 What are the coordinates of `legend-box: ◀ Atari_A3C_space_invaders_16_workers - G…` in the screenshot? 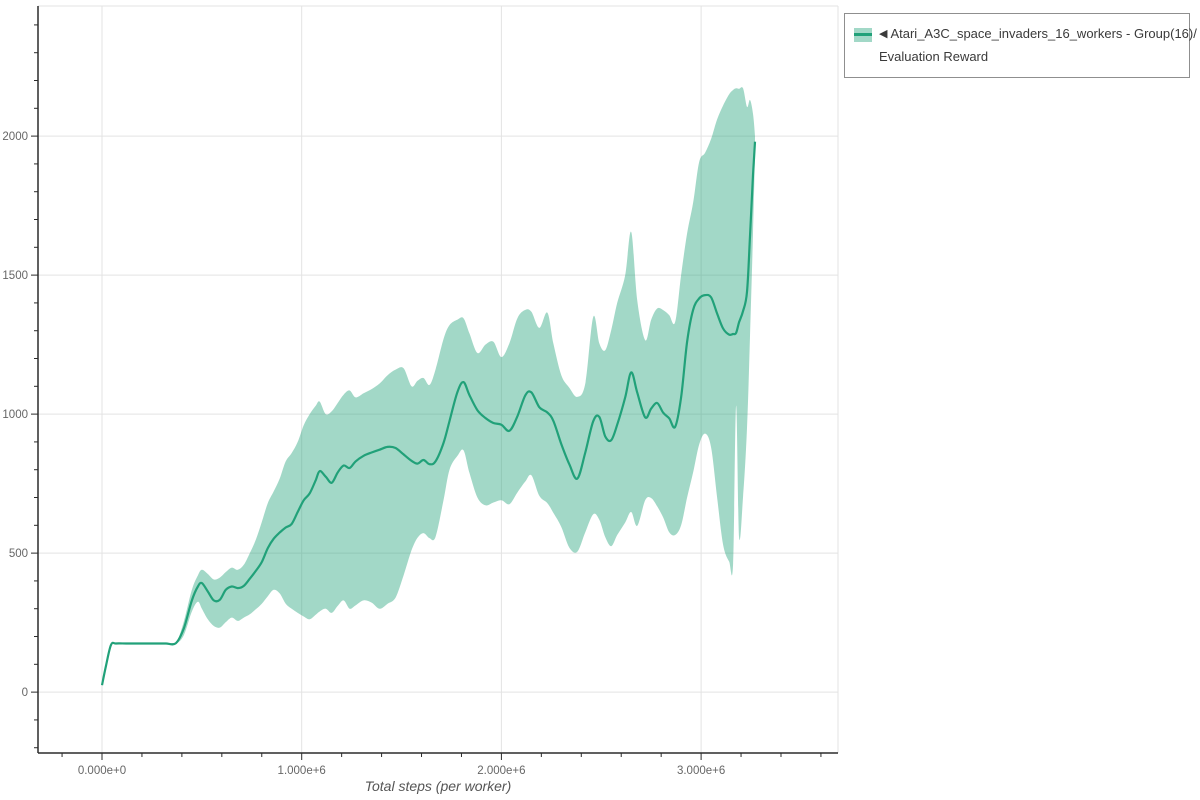 It's located at (1020, 45).